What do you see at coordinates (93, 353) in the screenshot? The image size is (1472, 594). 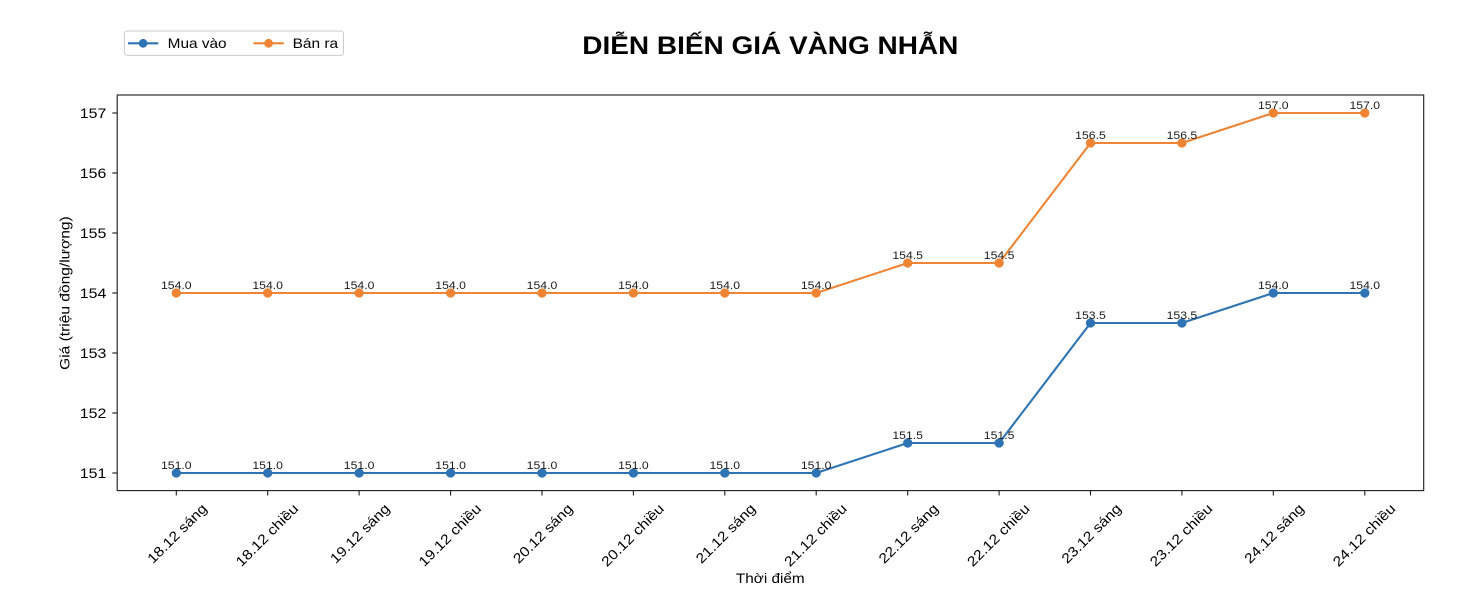 I see `svg-text: 153` at bounding box center [93, 353].